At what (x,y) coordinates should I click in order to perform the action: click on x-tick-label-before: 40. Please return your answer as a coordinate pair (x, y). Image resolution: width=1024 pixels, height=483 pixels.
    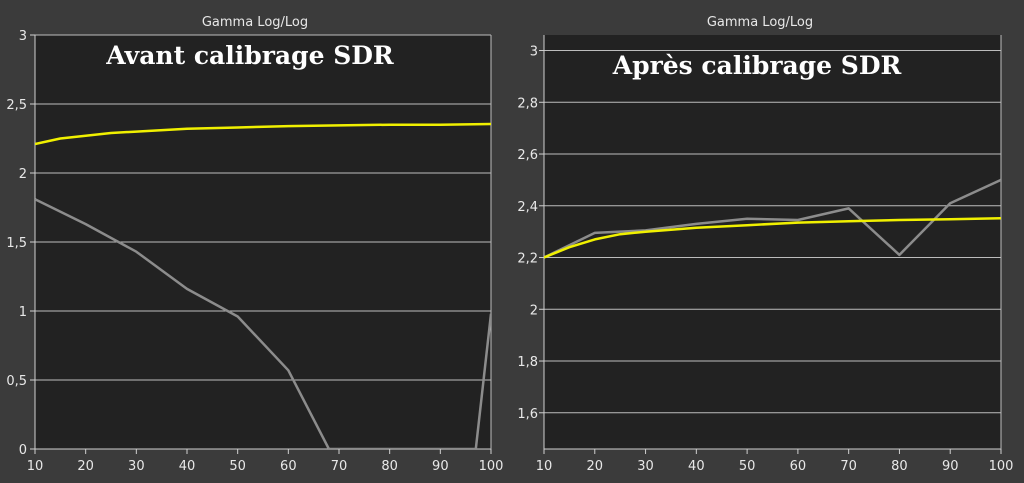
    Looking at the image, I should click on (187, 466).